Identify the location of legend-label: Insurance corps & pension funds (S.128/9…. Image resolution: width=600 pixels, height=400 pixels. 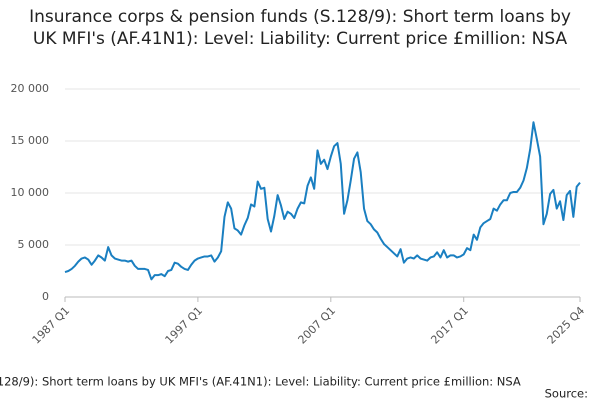
(260, 382).